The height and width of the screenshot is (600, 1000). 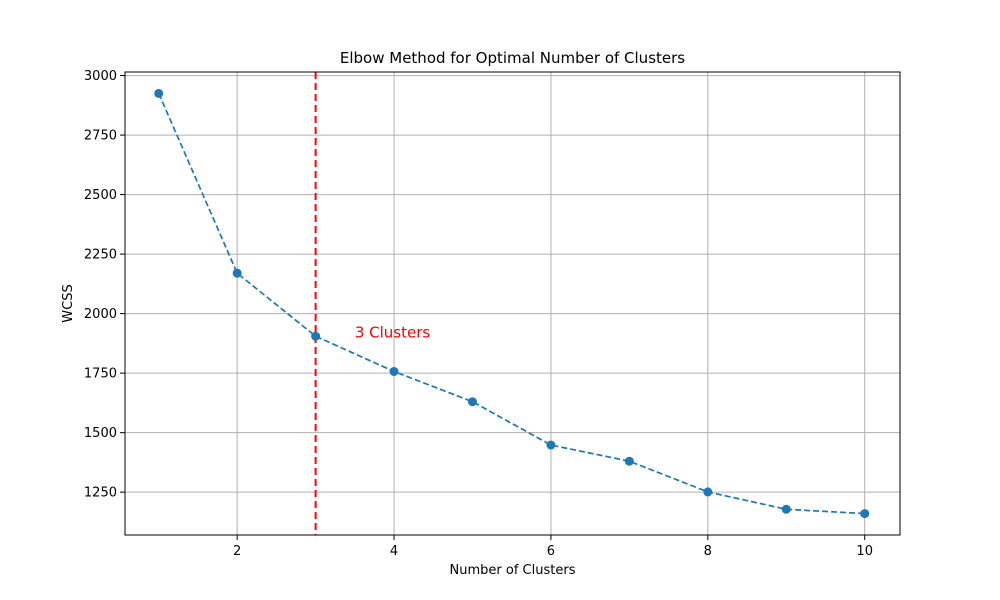 I want to click on y-tick-label: 1500, so click(x=100, y=433).